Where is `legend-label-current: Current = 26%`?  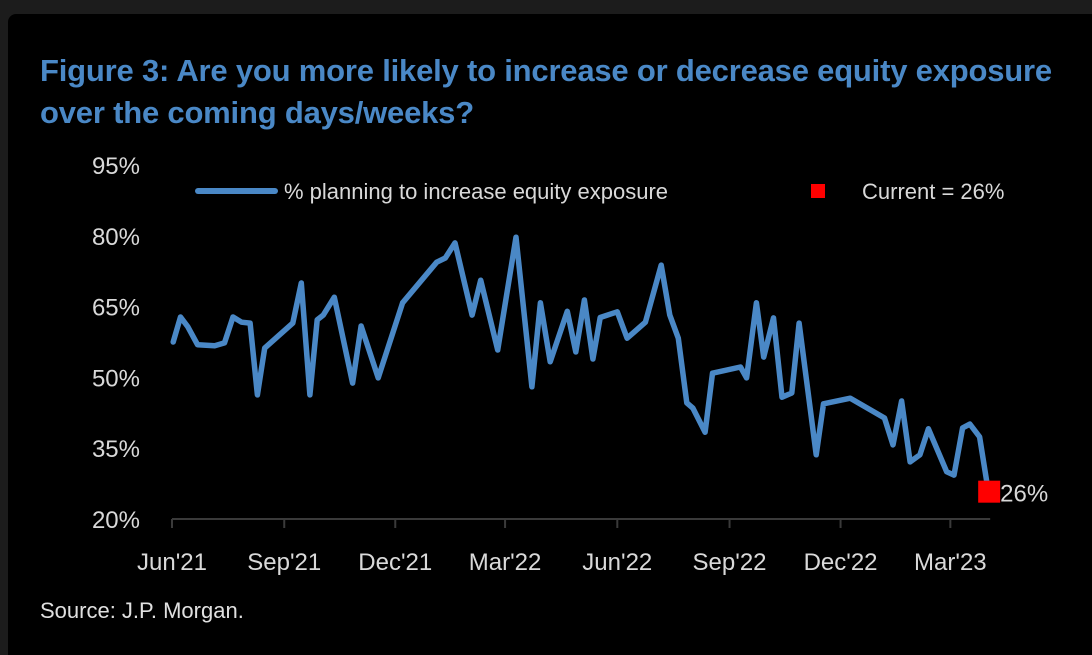
legend-label-current: Current = 26% is located at coordinates (933, 191).